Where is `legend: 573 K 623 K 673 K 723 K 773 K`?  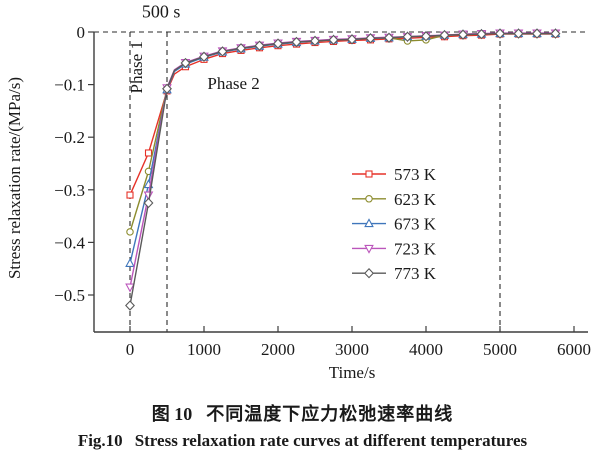 legend: 573 K 623 K 673 K 723 K 773 K is located at coordinates (394, 224).